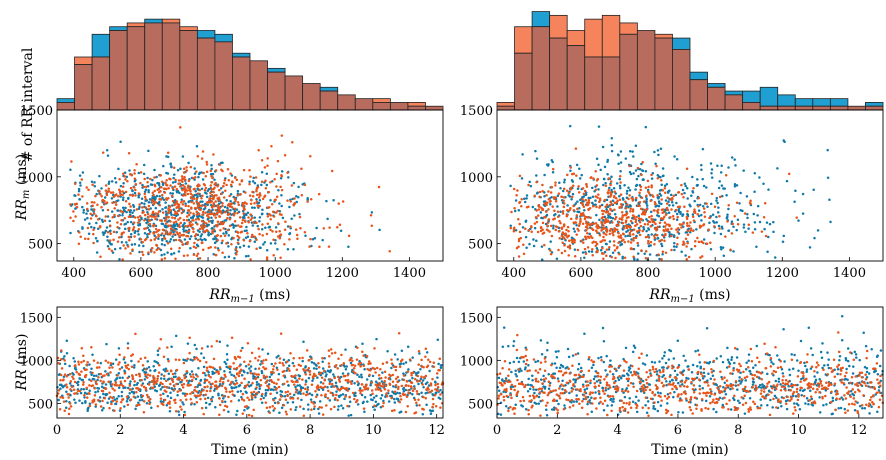 Image resolution: width=886 pixels, height=460 pixels. What do you see at coordinates (250, 362) in the screenshot?
I see `left-time-series-frame` at bounding box center [250, 362].